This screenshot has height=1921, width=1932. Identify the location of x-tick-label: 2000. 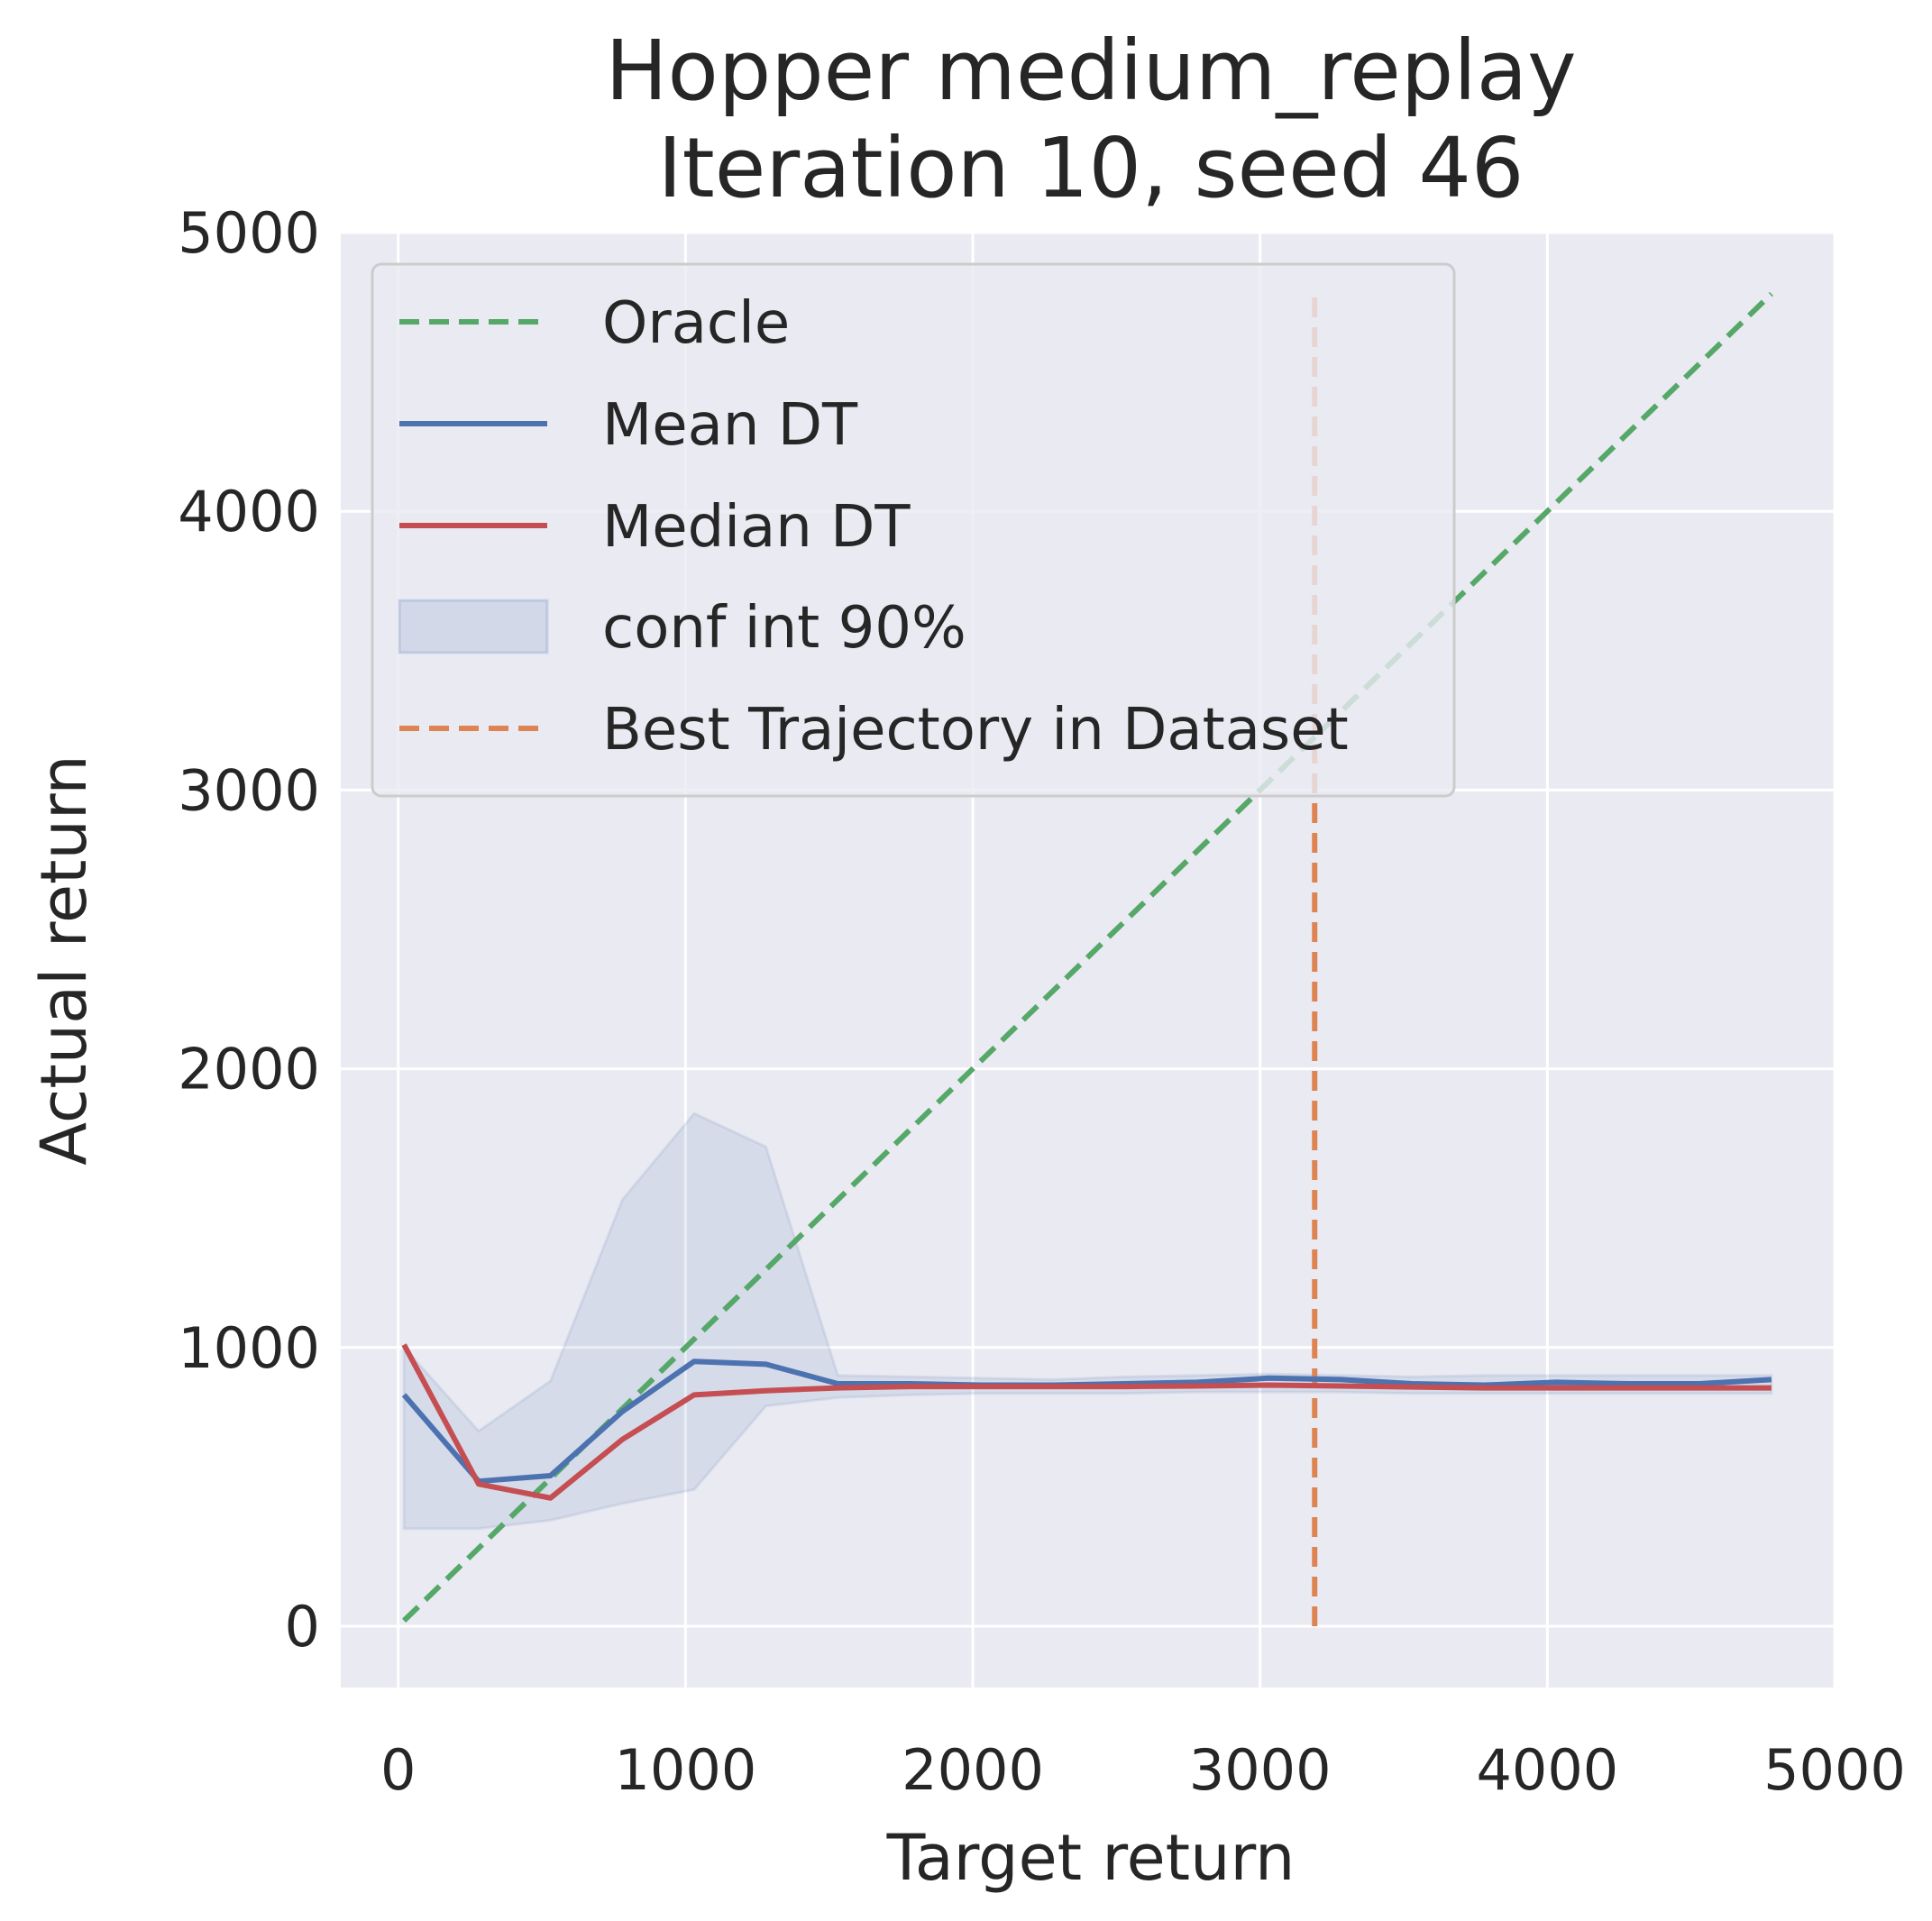
(973, 1770).